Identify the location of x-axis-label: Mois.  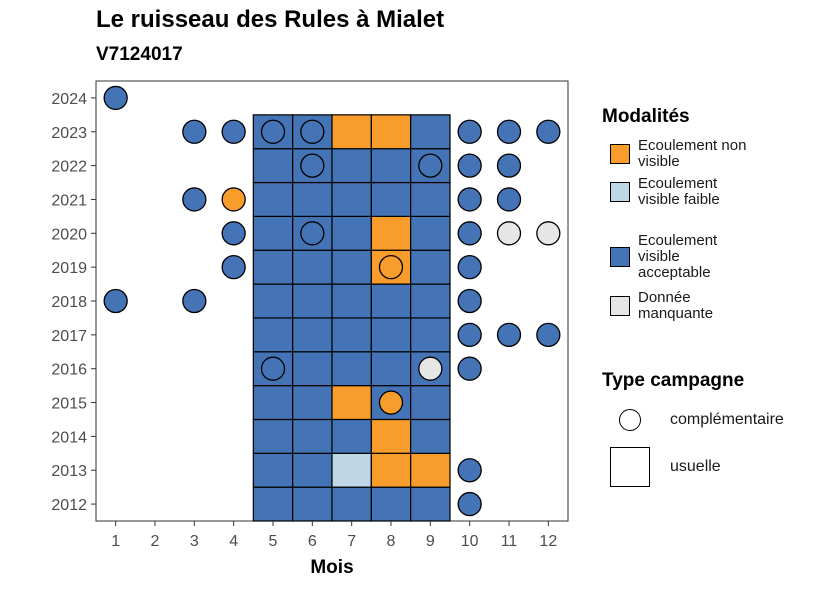
(331, 567).